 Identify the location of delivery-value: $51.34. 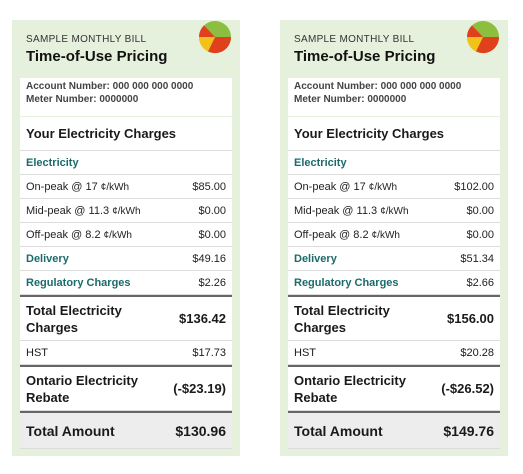
(477, 258).